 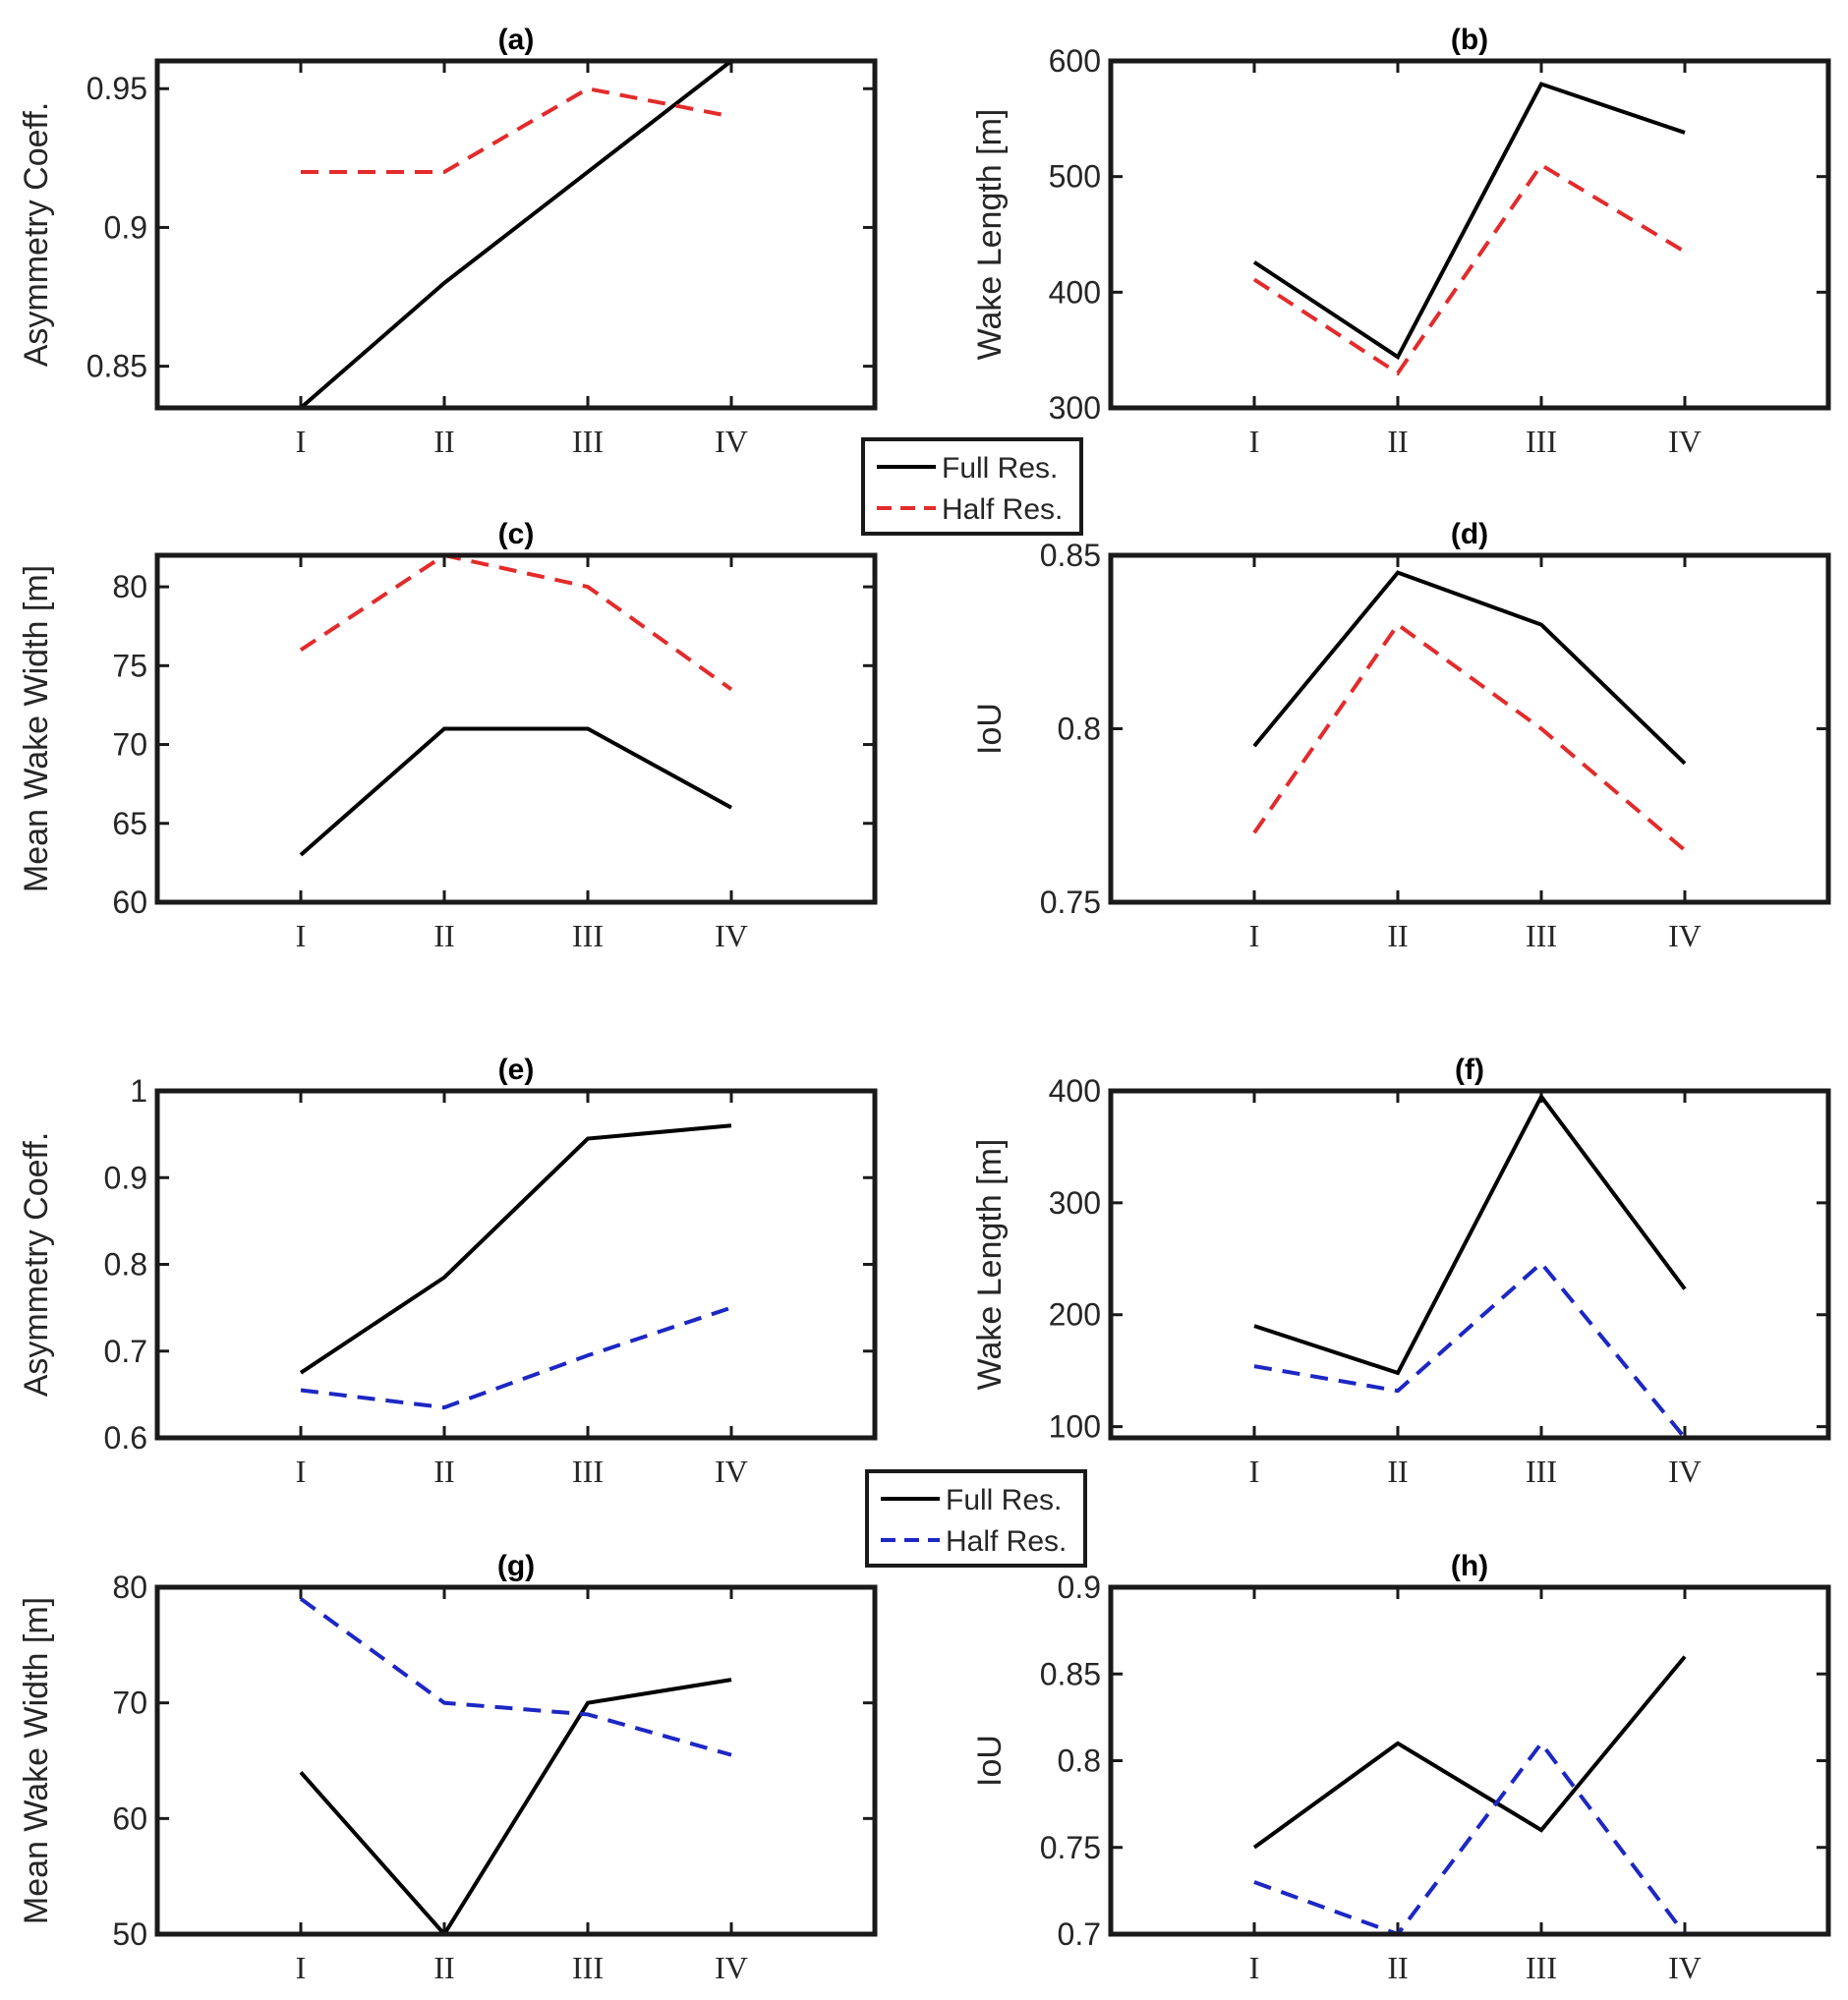 I want to click on y-tick-label: 0.6, so click(x=126, y=1438).